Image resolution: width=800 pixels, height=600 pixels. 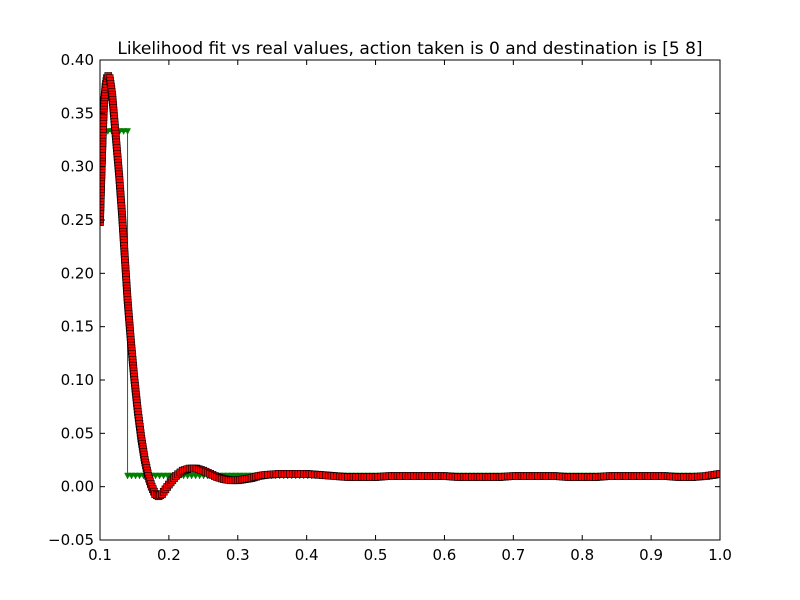 What do you see at coordinates (77, 60) in the screenshot?
I see `y-tick-label: 0.40` at bounding box center [77, 60].